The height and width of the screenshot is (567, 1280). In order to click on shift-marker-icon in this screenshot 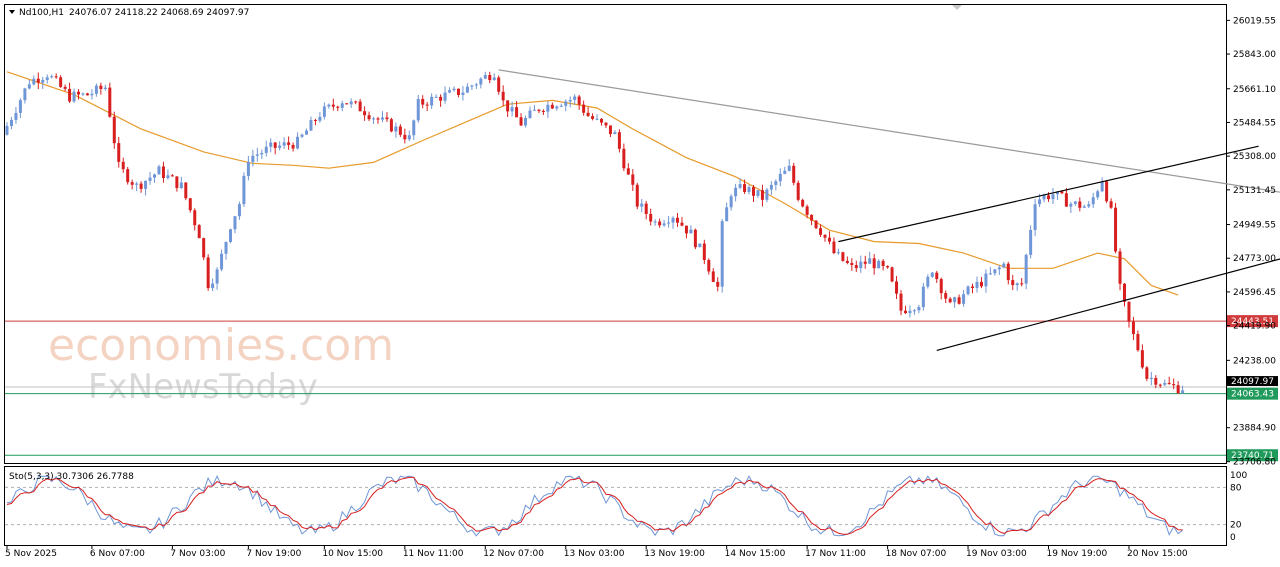, I will do `click(957, 7)`.